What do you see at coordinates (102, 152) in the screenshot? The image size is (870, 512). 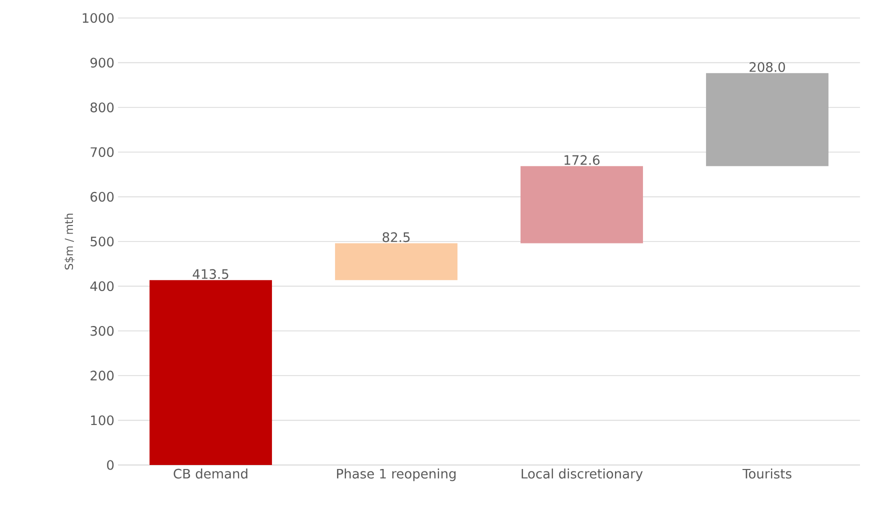 I see `y-tick-label: 700` at bounding box center [102, 152].